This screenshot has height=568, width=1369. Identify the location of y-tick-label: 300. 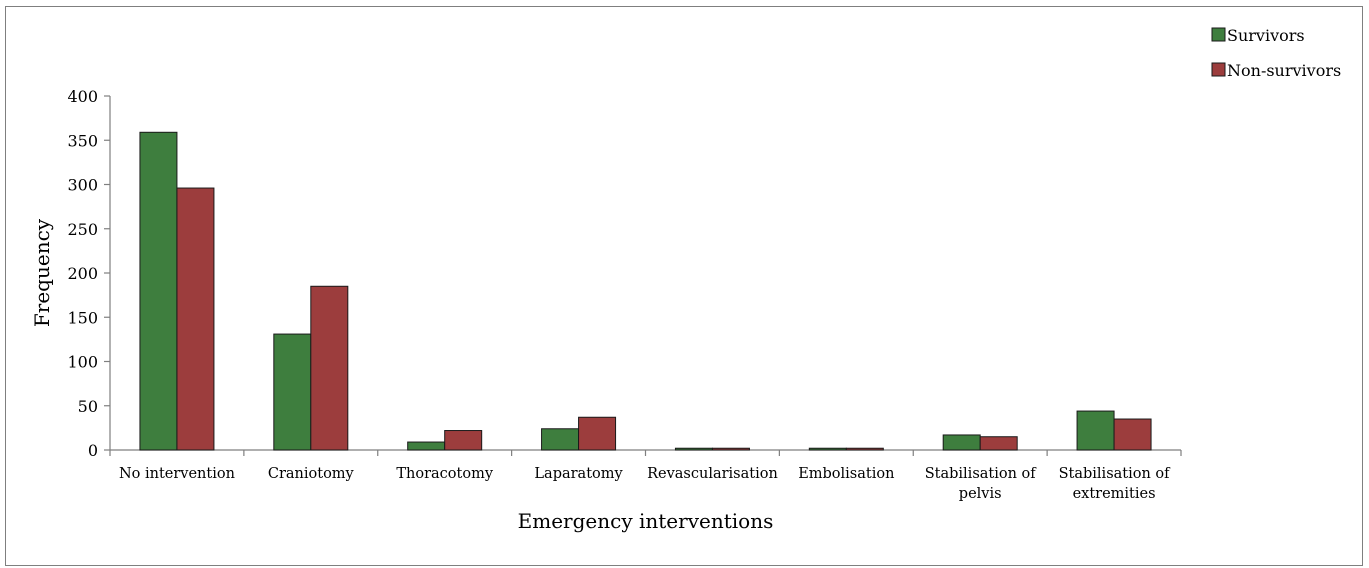
(82, 185).